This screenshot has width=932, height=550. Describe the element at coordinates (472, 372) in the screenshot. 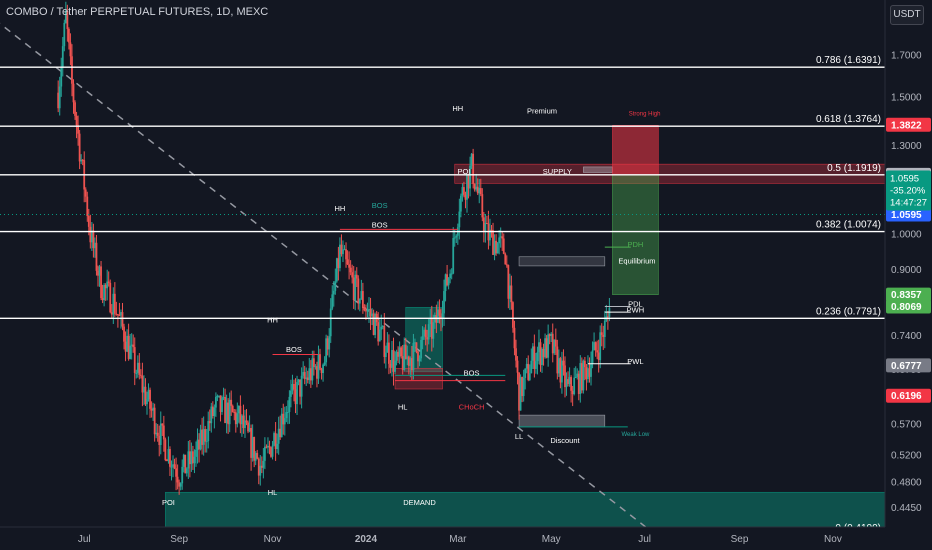

I see `chart-annotation: BOS` at that location.